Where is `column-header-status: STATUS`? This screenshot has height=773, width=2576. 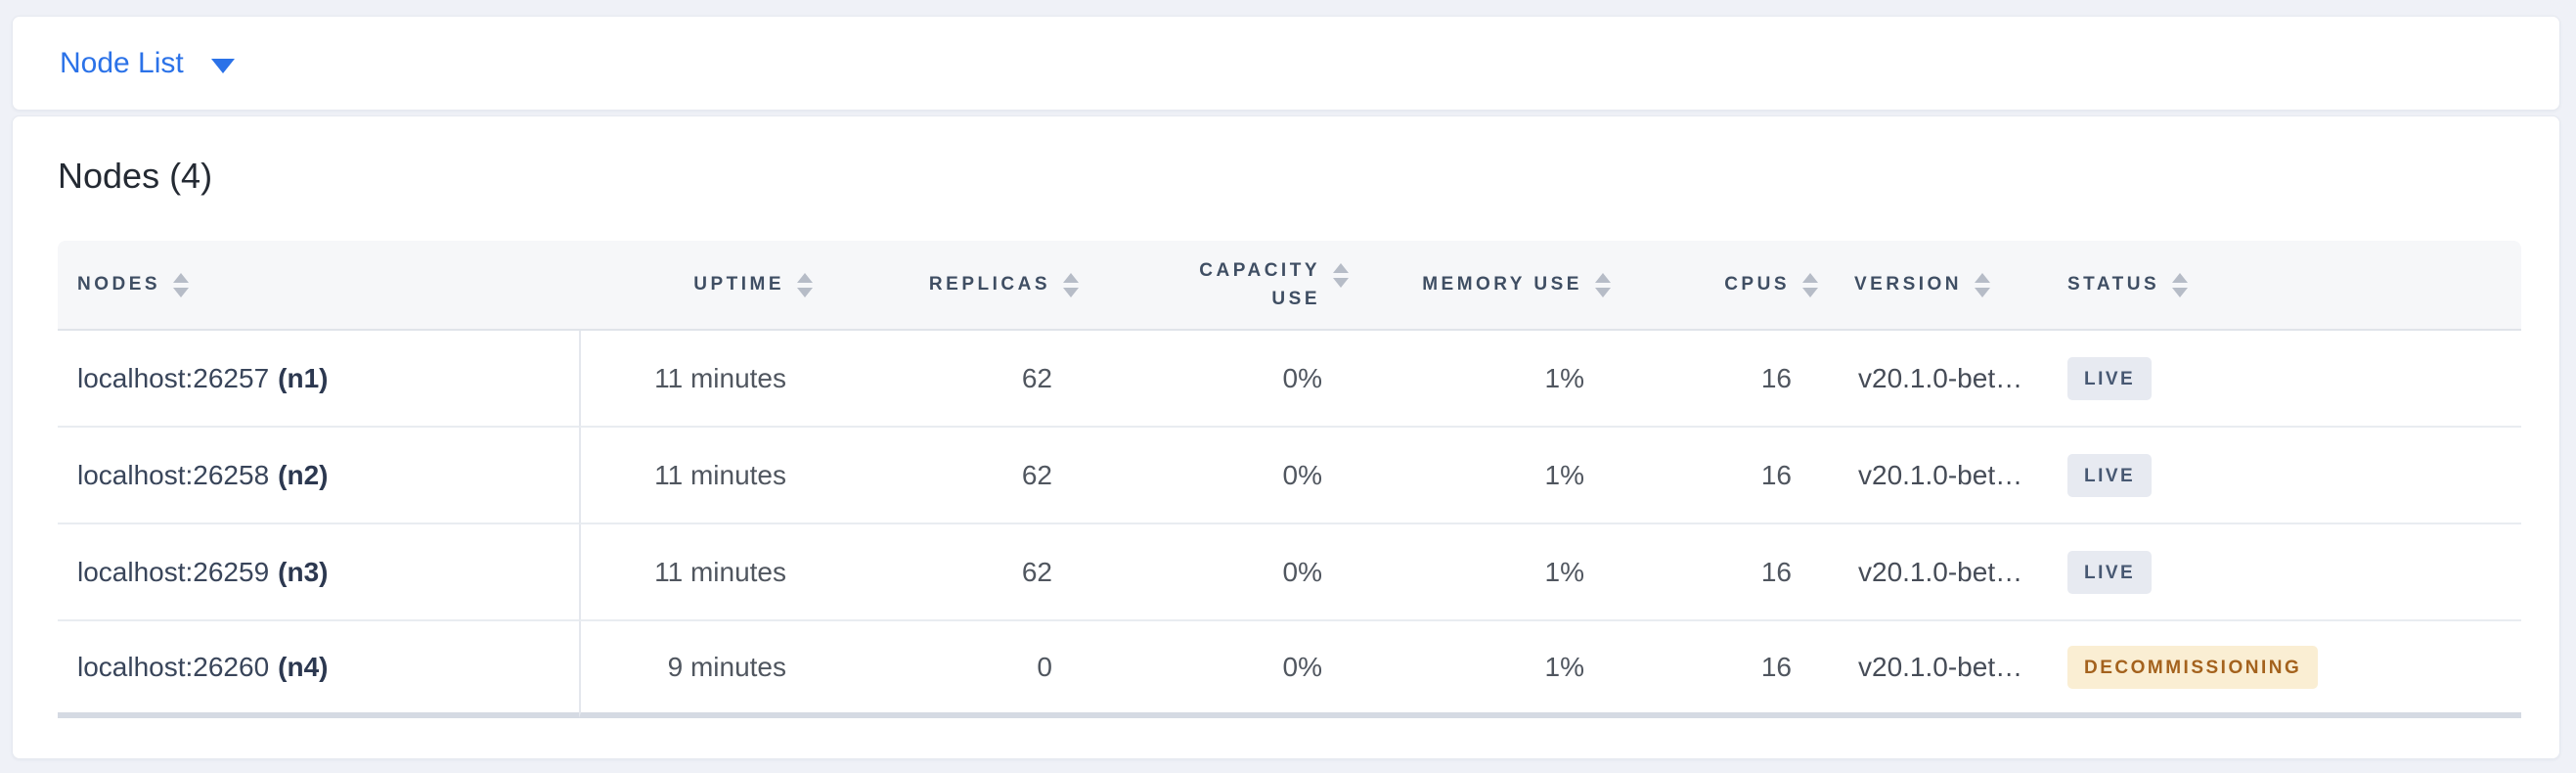
column-header-status: STATUS is located at coordinates (2276, 286).